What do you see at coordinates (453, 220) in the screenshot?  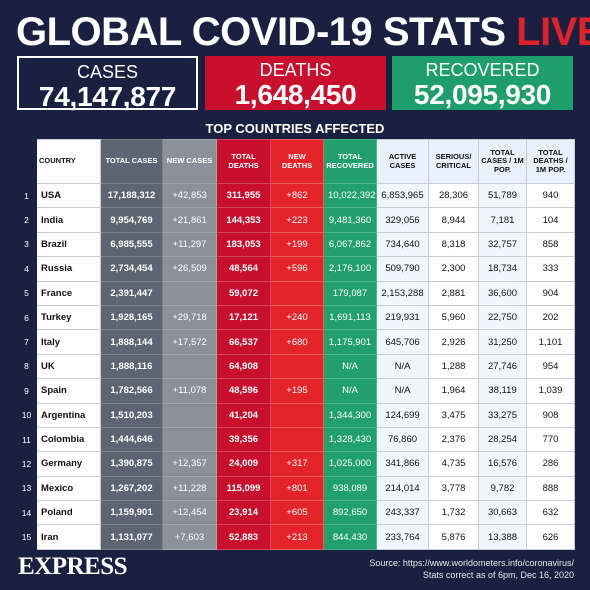 I see `row-serious-critical: 8,944` at bounding box center [453, 220].